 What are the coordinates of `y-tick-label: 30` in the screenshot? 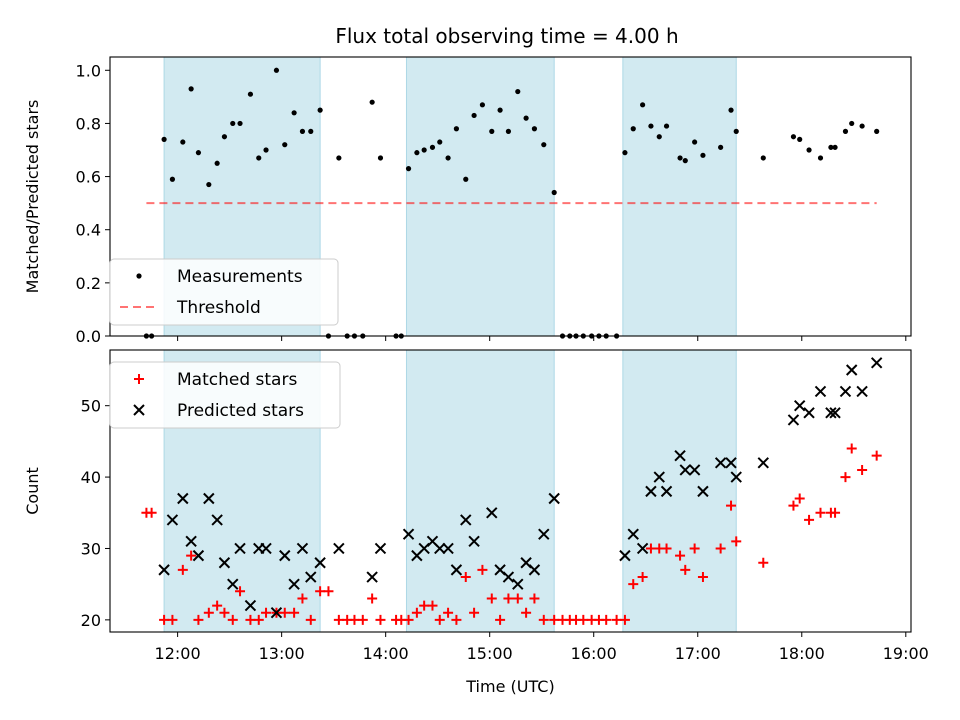 It's located at (91, 548).